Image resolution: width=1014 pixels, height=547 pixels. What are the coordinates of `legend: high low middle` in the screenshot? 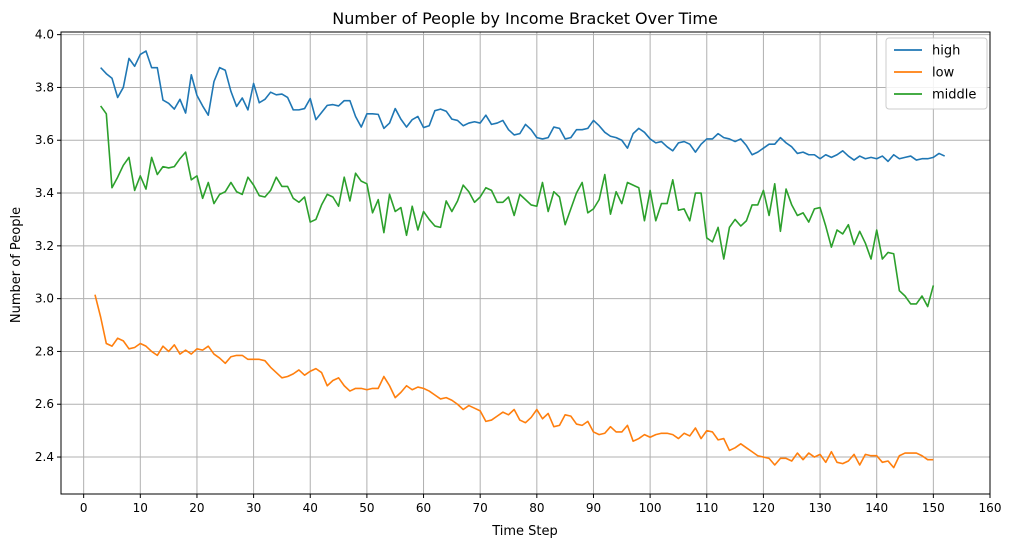 It's located at (936, 73).